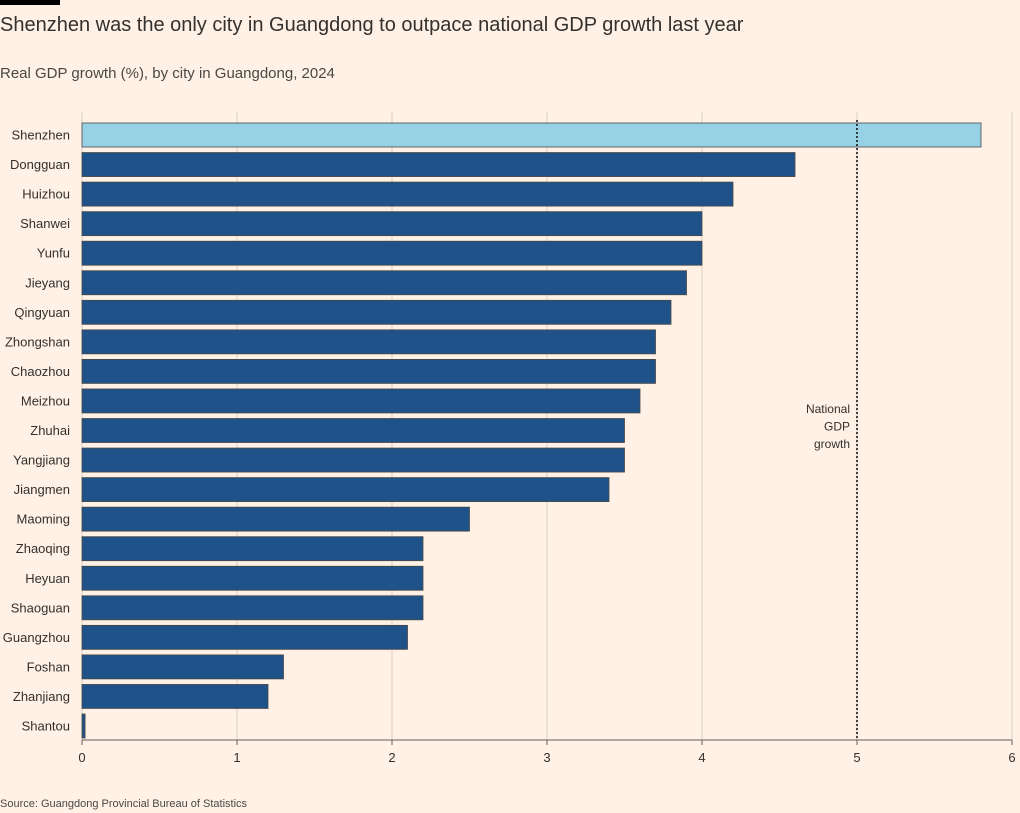  Describe the element at coordinates (438, 164) in the screenshot. I see `bar-dongguan` at that location.